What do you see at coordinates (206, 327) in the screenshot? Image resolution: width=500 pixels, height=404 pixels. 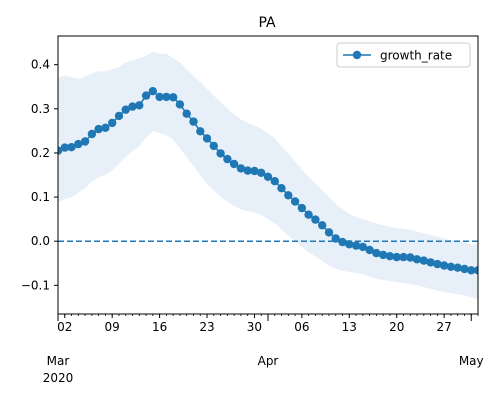 I see `x-tick-label: 23` at bounding box center [206, 327].